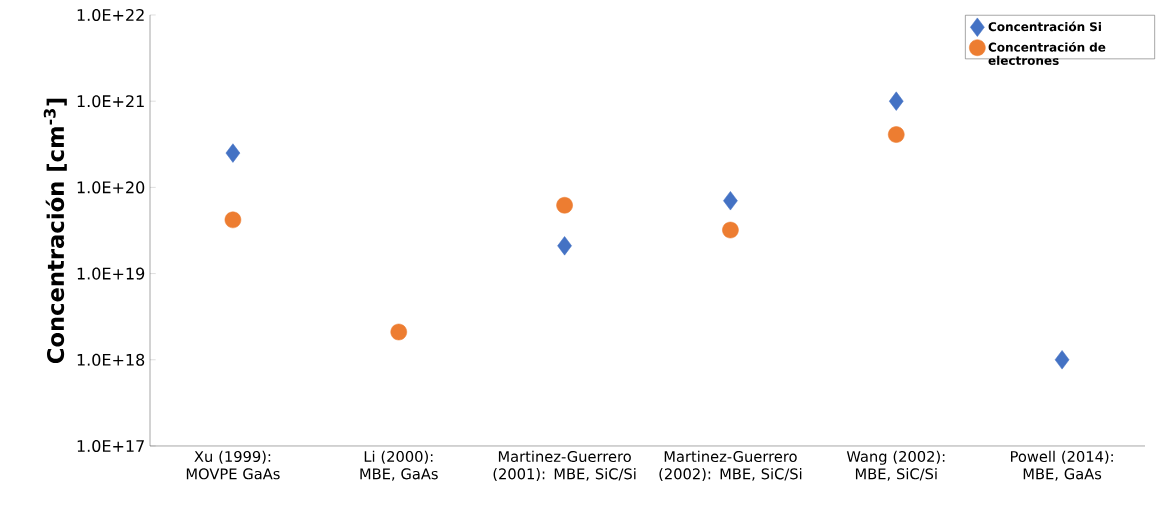 This screenshot has width=1156, height=529. I want to click on x-tick-label: Powell (2014): MBE, GaAs, so click(1062, 465).